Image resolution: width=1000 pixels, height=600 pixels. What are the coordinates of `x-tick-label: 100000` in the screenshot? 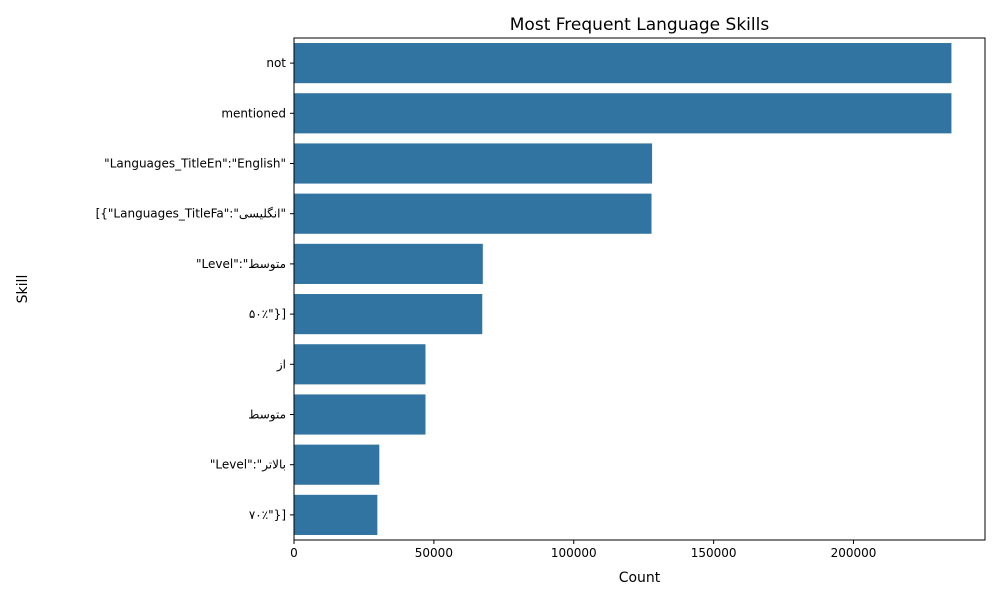 It's located at (574, 553).